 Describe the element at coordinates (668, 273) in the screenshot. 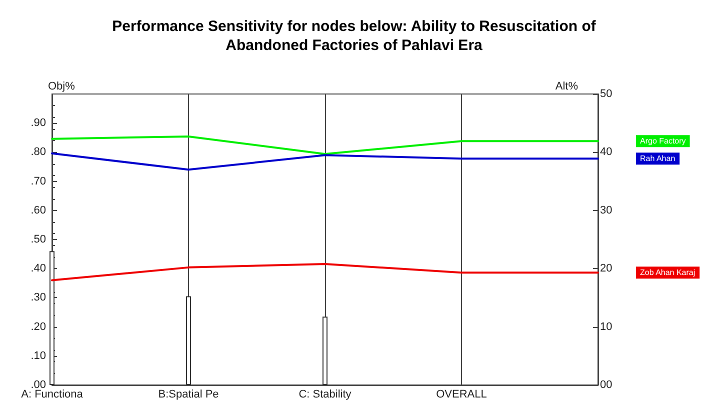

I see `text: Zob Ahan Karaj` at that location.